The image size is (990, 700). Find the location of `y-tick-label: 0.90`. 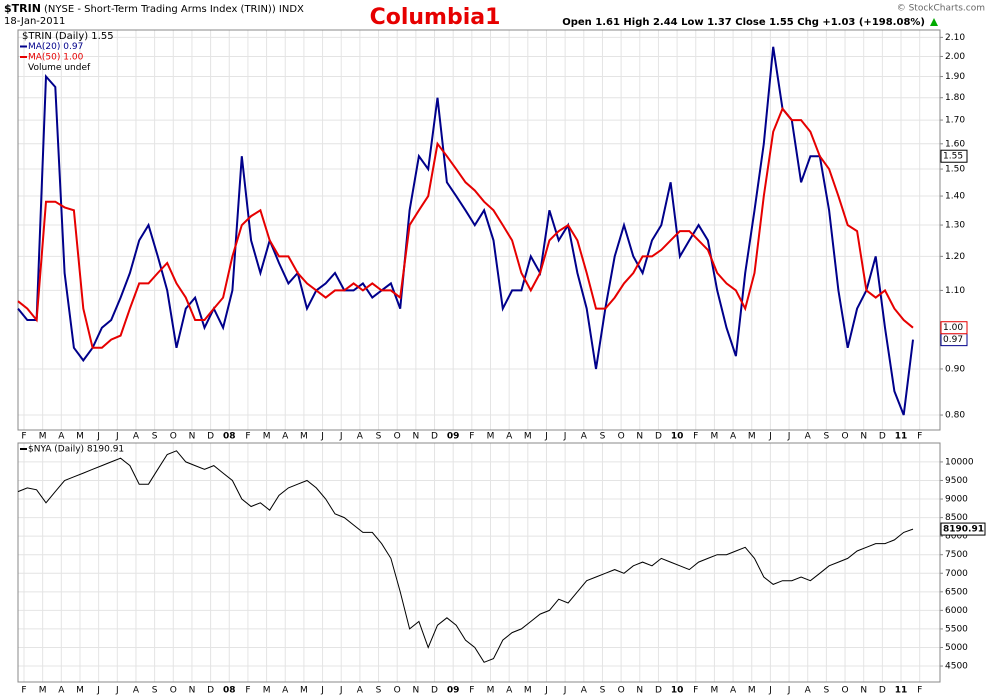

y-tick-label: 0.90 is located at coordinates (955, 369).